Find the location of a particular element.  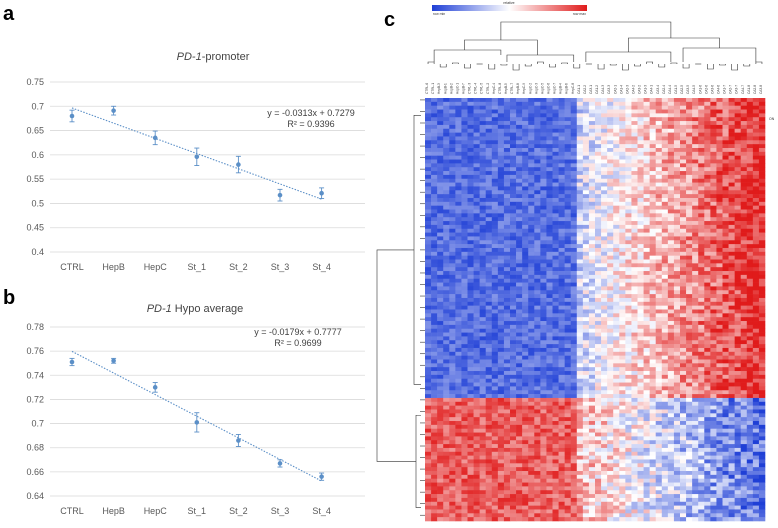

heatmap-column-label: CTRL-1 is located at coordinates (433, 88).